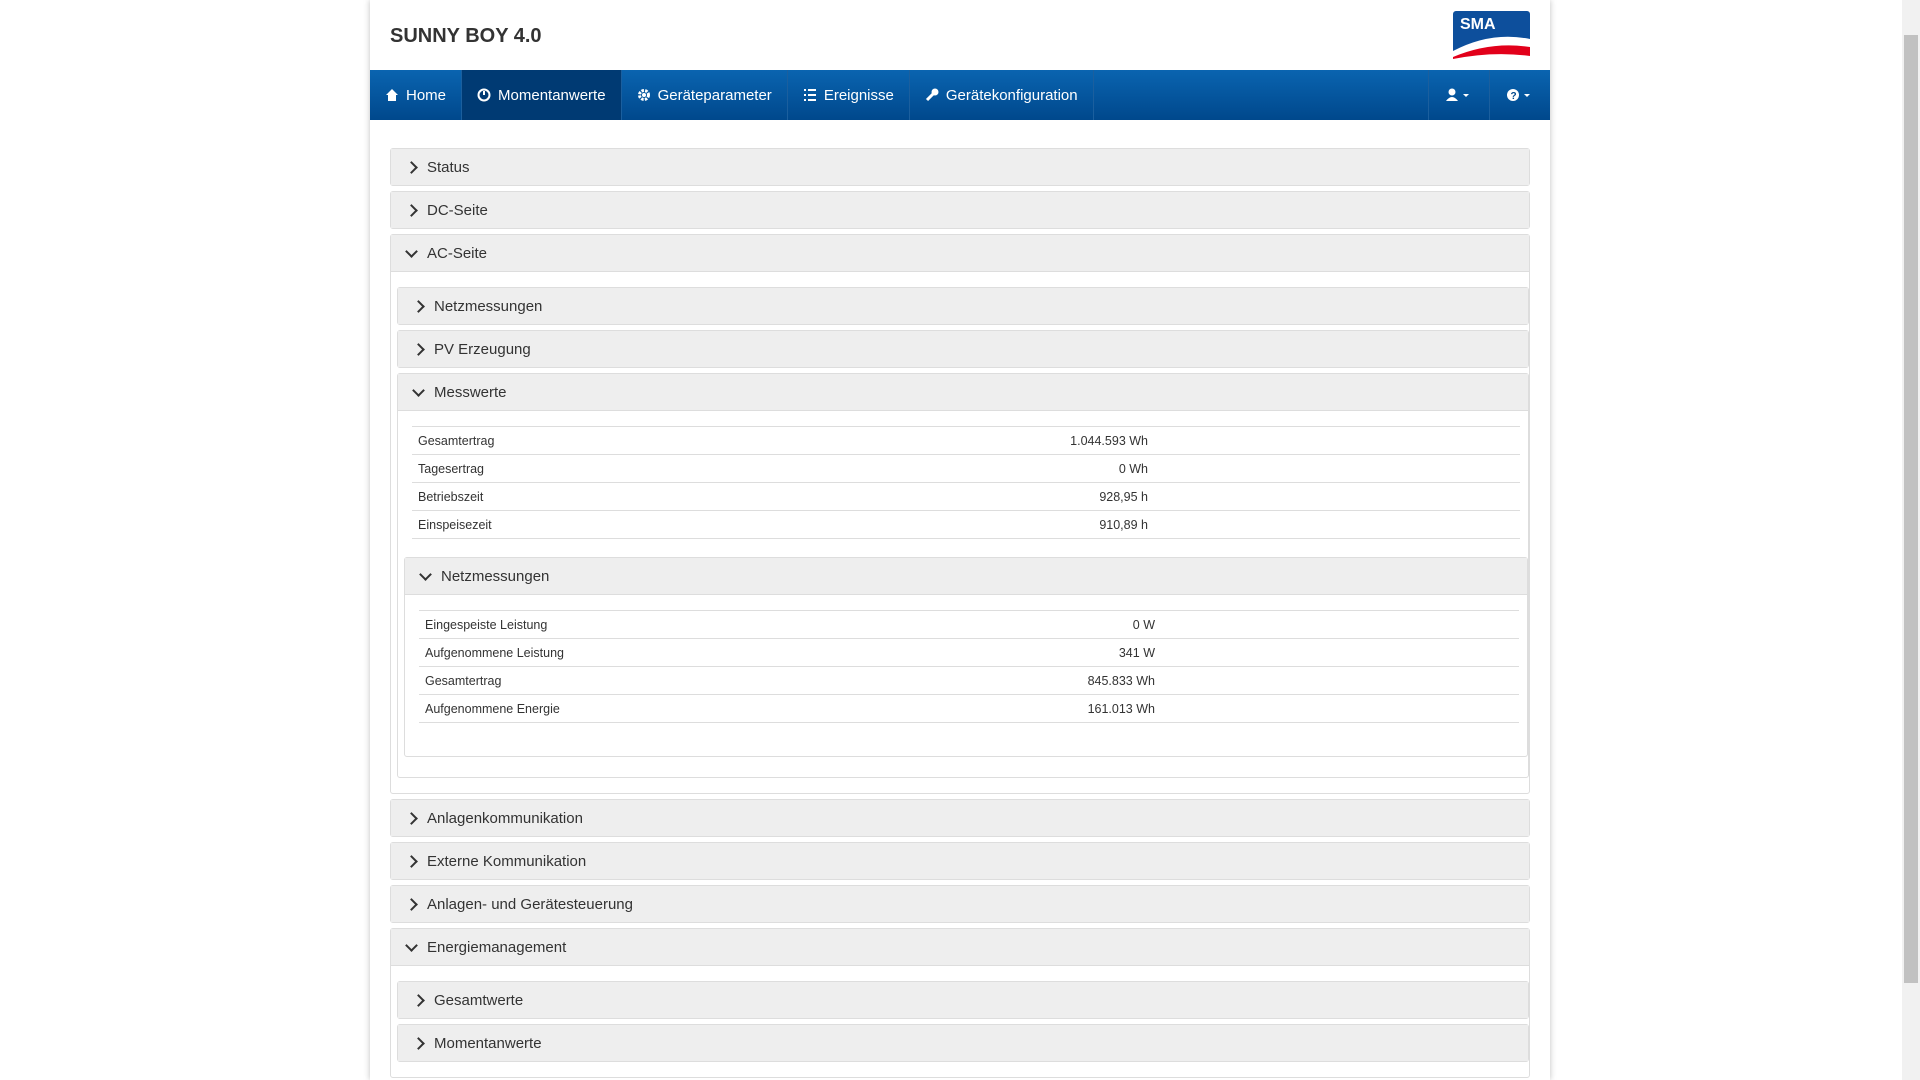 This screenshot has height=1080, width=1920. Describe the element at coordinates (455, 524) in the screenshot. I see `row-label: Einspeisezeit` at that location.